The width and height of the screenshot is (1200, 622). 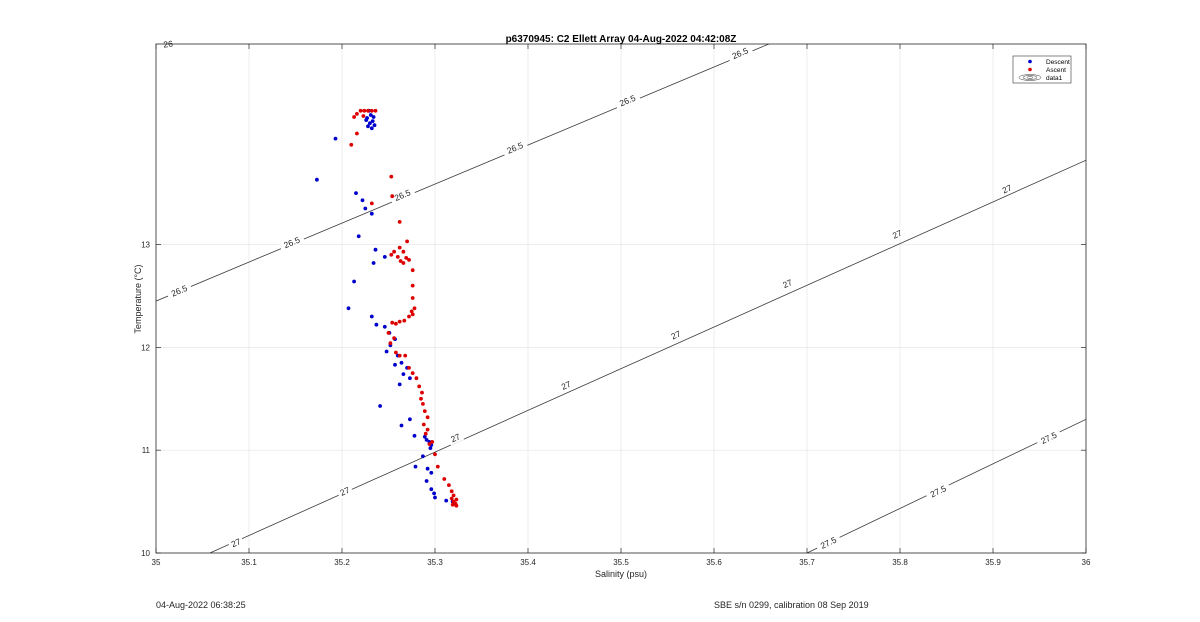 What do you see at coordinates (249, 562) in the screenshot?
I see `x-tick-label: 35.1` at bounding box center [249, 562].